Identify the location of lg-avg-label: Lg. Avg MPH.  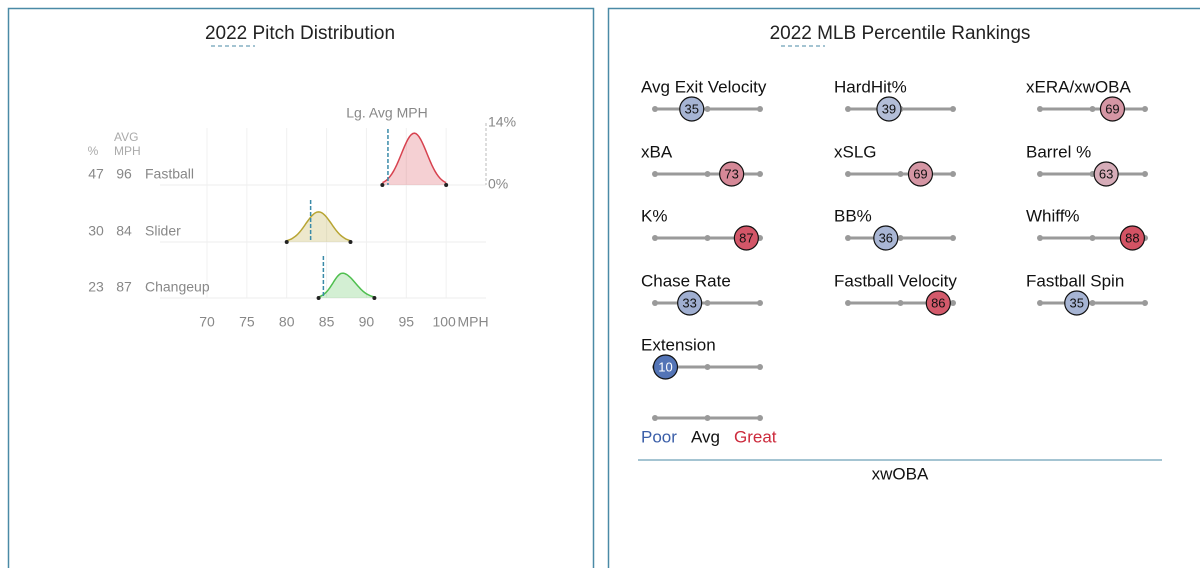
(386, 113).